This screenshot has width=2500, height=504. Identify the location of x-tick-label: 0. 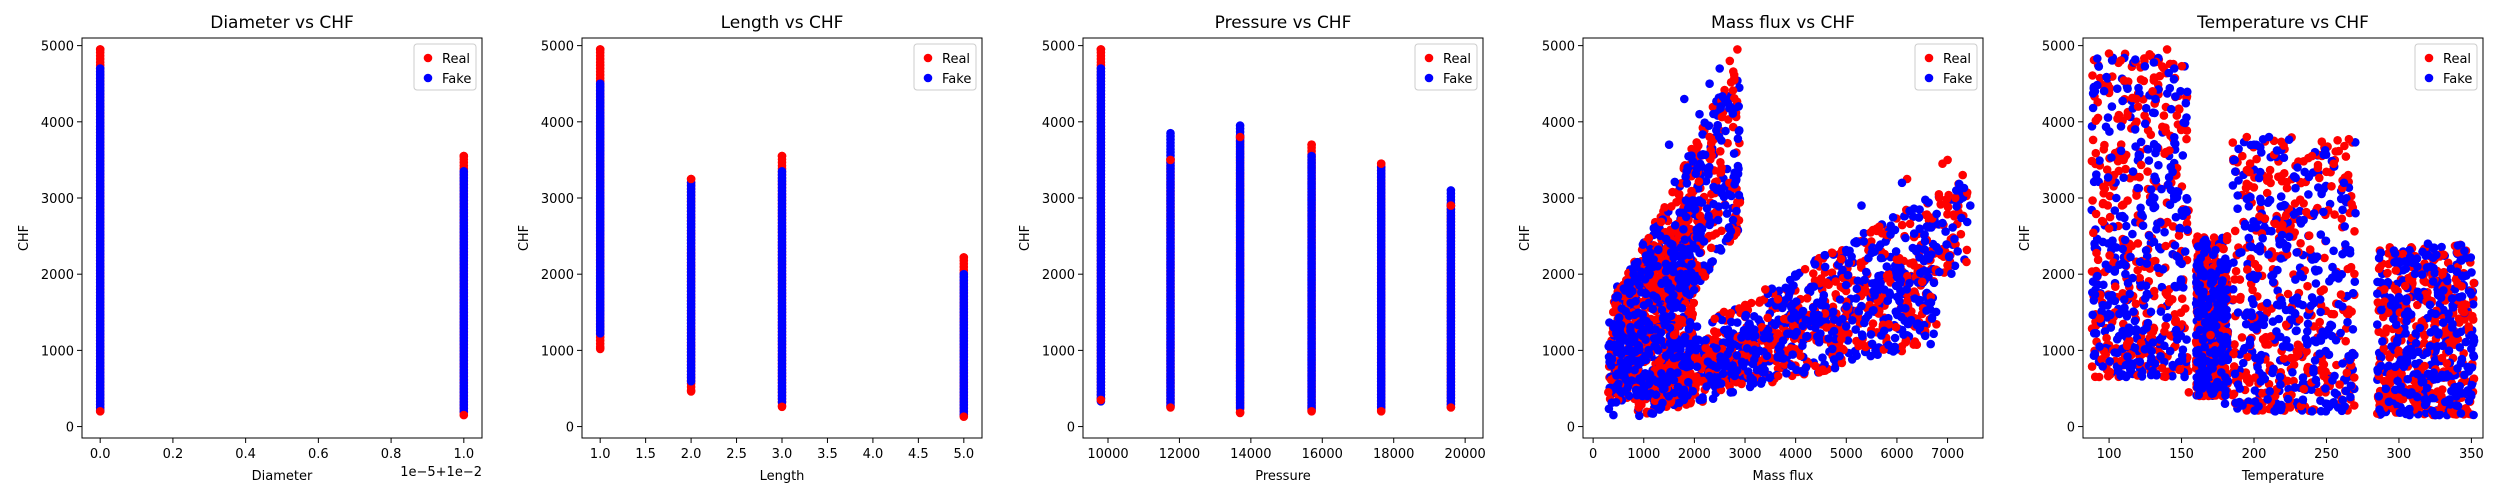
(1593, 454).